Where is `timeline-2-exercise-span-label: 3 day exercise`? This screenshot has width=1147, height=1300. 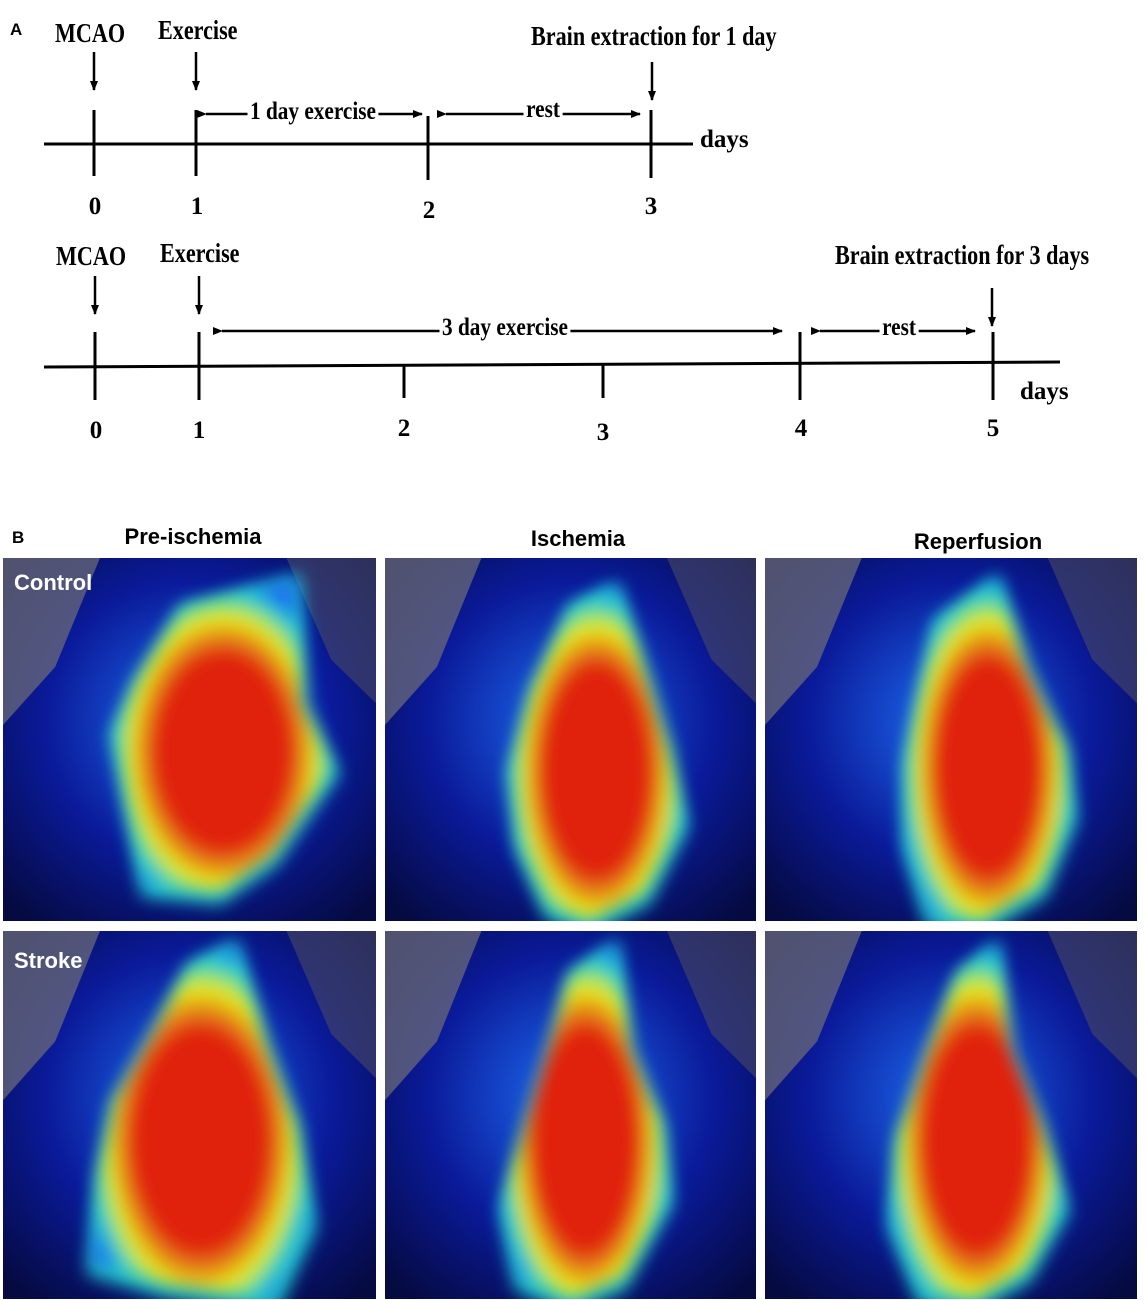
timeline-2-exercise-span-label: 3 day exercise is located at coordinates (505, 328).